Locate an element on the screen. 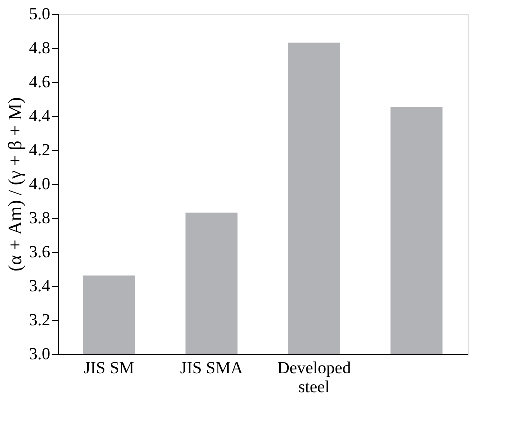 Image resolution: width=525 pixels, height=432 pixels. y-tick-label: 4.2 is located at coordinates (39, 150).